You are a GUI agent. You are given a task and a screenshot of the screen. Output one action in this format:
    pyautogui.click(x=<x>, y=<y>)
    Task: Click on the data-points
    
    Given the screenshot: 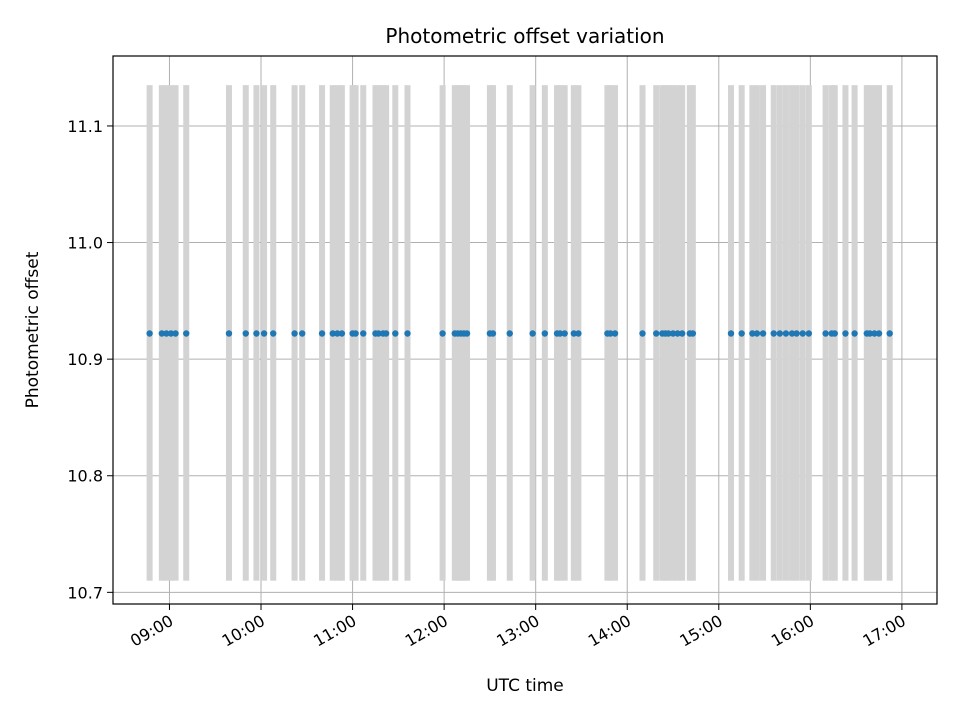 What is the action you would take?
    pyautogui.click(x=519, y=333)
    